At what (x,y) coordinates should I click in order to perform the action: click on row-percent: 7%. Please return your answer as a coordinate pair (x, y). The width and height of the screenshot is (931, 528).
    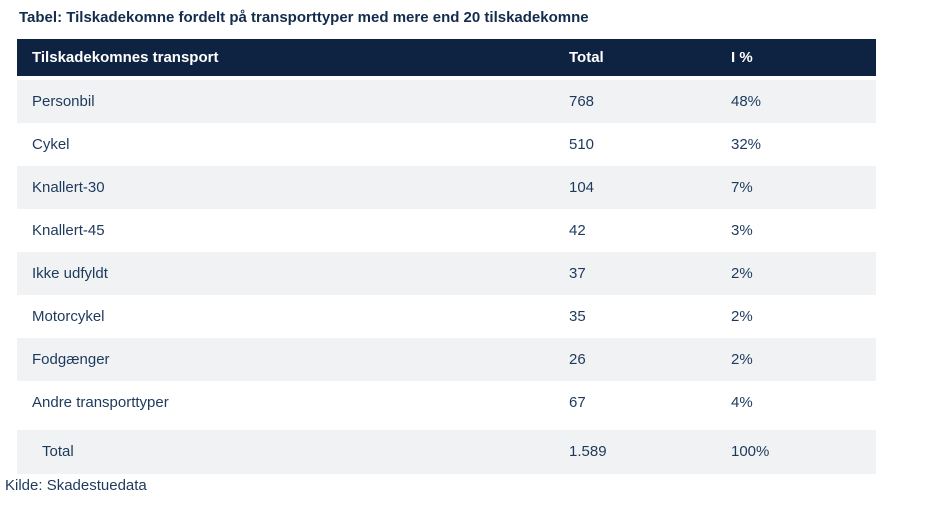
    Looking at the image, I should click on (742, 187).